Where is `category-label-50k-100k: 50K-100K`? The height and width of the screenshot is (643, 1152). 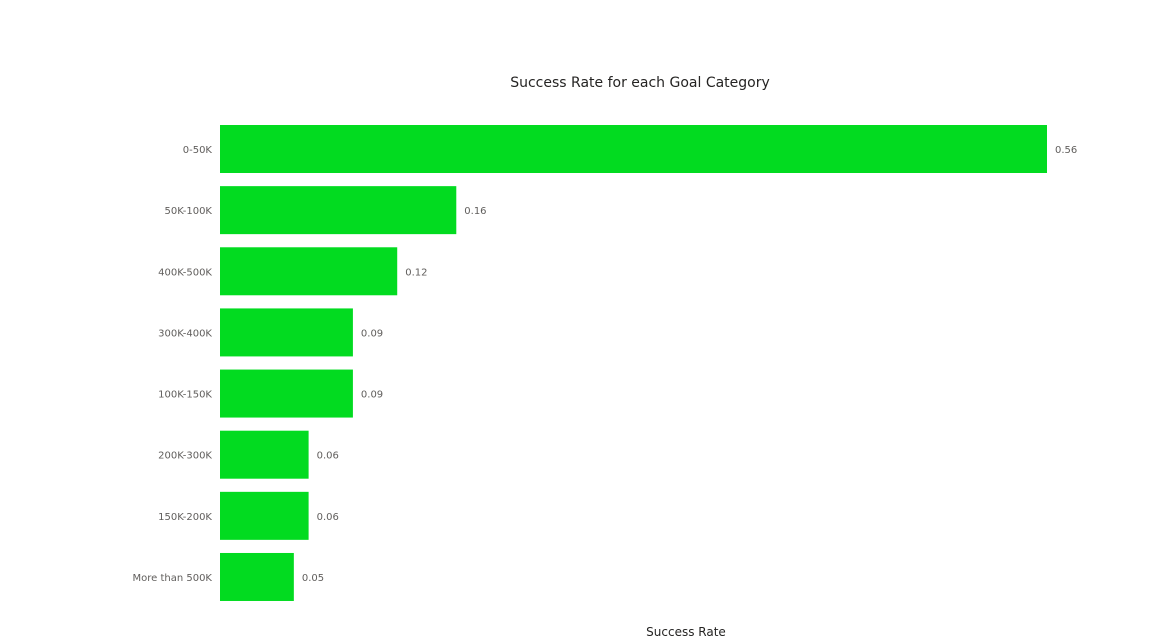
category-label-50k-100k: 50K-100K is located at coordinates (189, 211).